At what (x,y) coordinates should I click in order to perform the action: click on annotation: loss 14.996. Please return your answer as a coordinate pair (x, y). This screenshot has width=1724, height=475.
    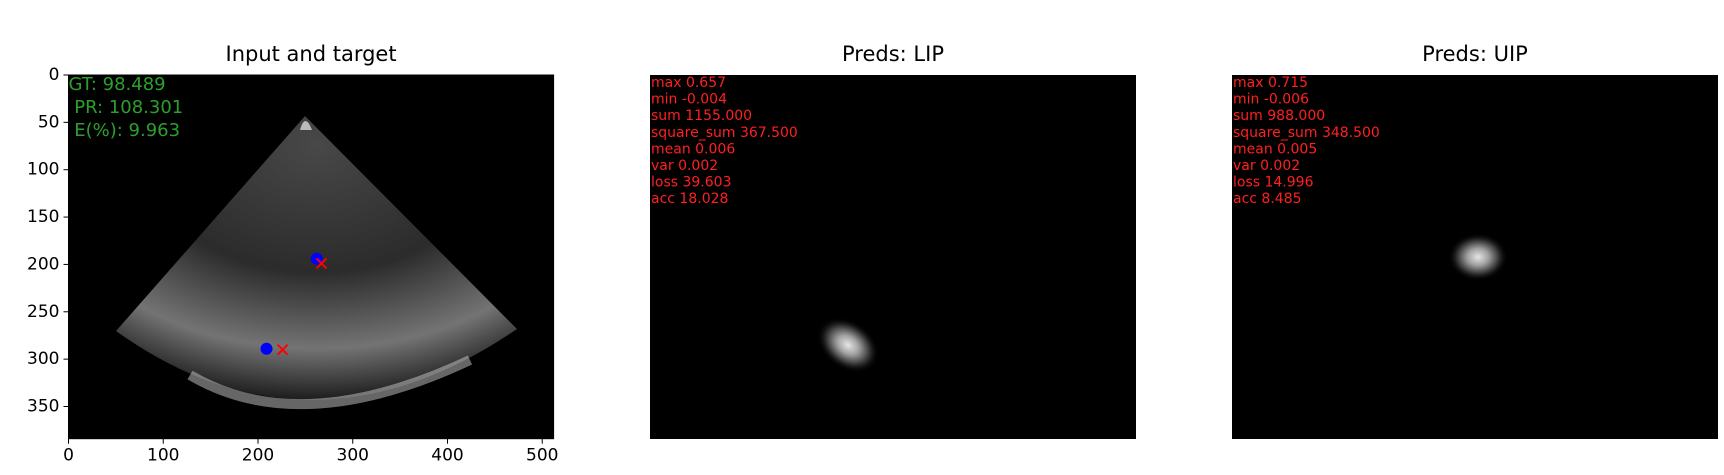
    Looking at the image, I should click on (1273, 183).